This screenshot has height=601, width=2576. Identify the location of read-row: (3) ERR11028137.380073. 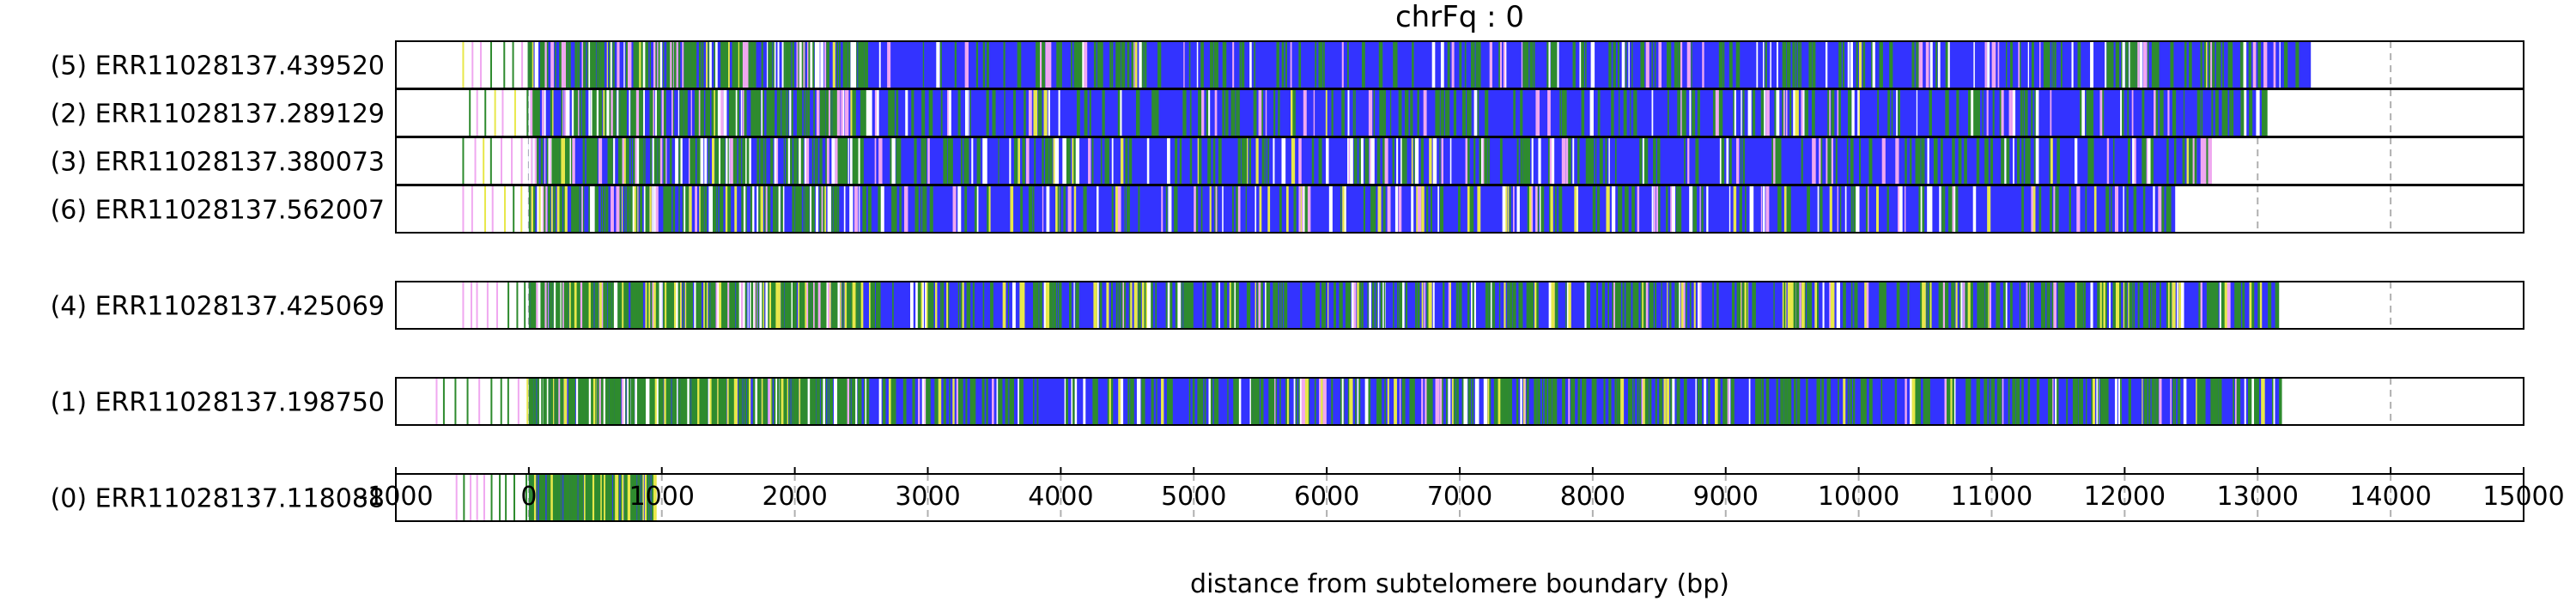
(1287, 161).